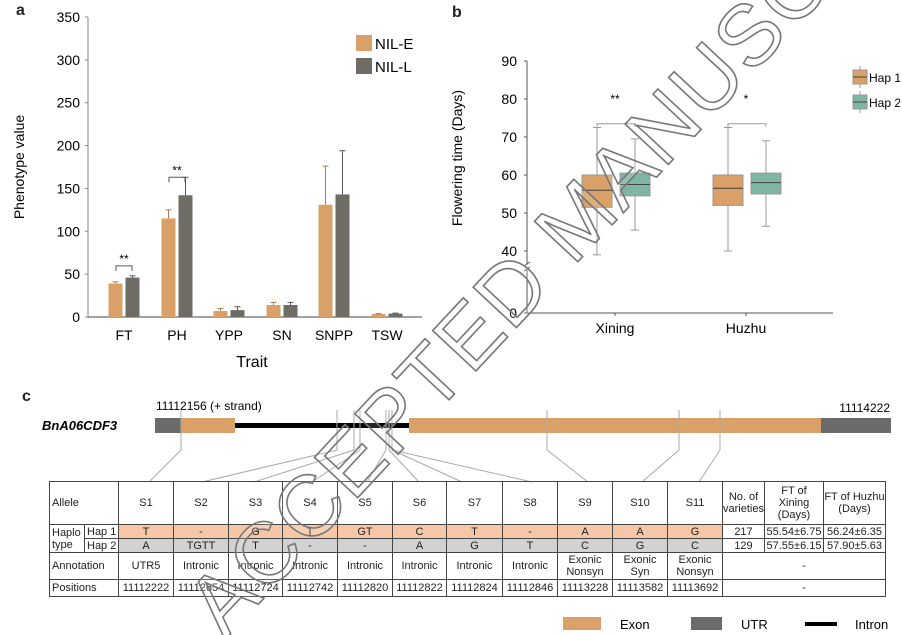  Describe the element at coordinates (746, 99) in the screenshot. I see `significance-label: *` at that location.